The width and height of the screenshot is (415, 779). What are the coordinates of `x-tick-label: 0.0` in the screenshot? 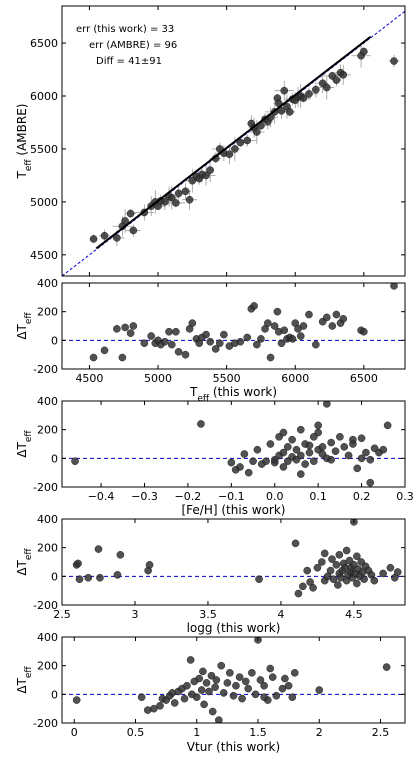 It's located at (275, 496).